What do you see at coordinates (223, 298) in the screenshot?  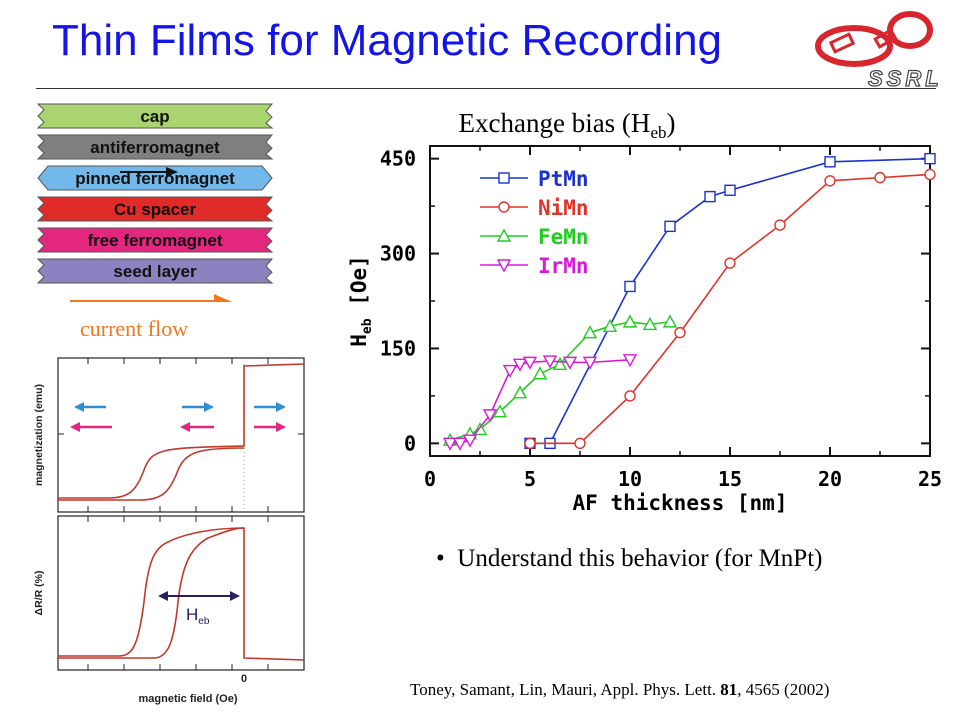 I see `current-flow-arrowhead` at bounding box center [223, 298].